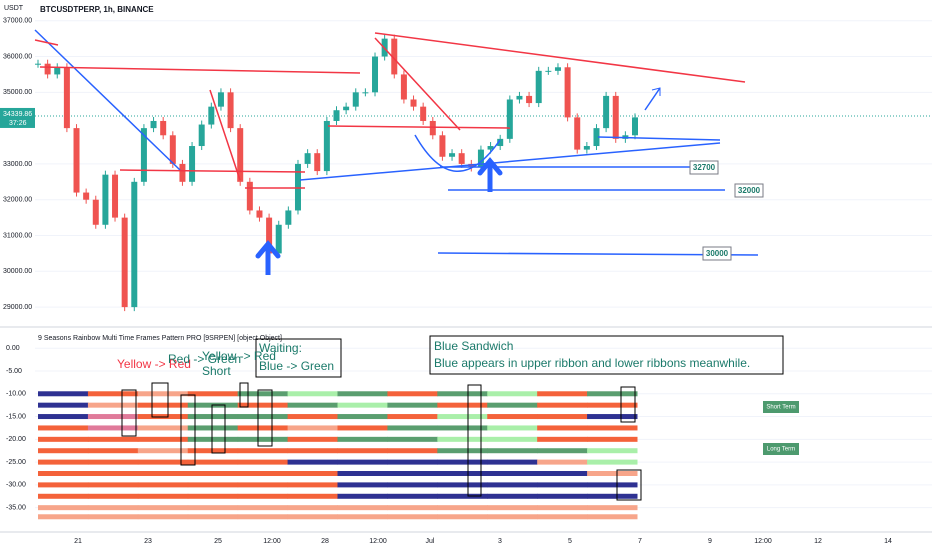 This screenshot has height=550, width=932. What do you see at coordinates (704, 167) in the screenshot?
I see `level-label: 32700` at bounding box center [704, 167].